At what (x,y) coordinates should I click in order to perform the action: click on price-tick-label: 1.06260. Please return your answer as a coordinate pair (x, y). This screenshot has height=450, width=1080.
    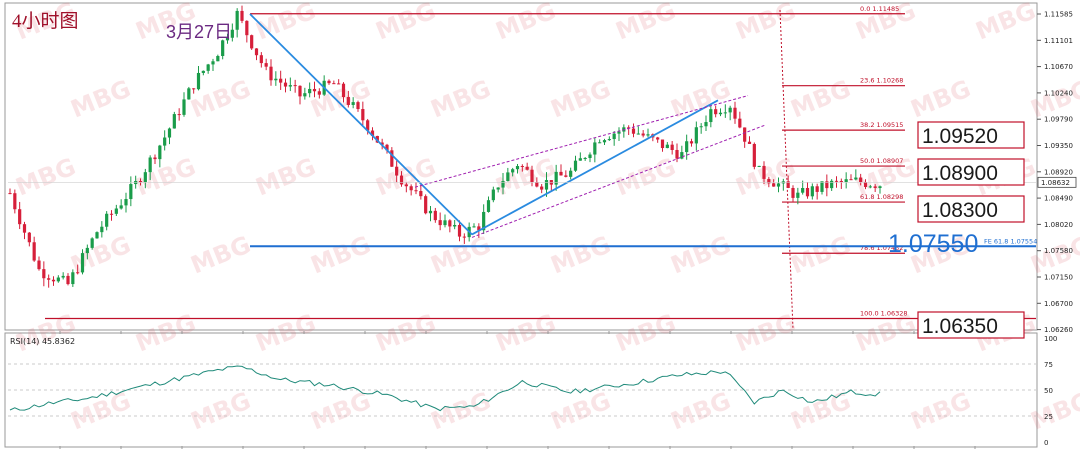
    Looking at the image, I should click on (1058, 330).